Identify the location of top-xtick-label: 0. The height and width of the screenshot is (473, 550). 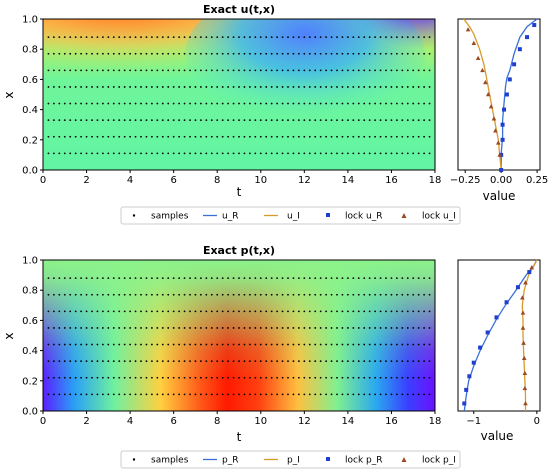
(43, 180).